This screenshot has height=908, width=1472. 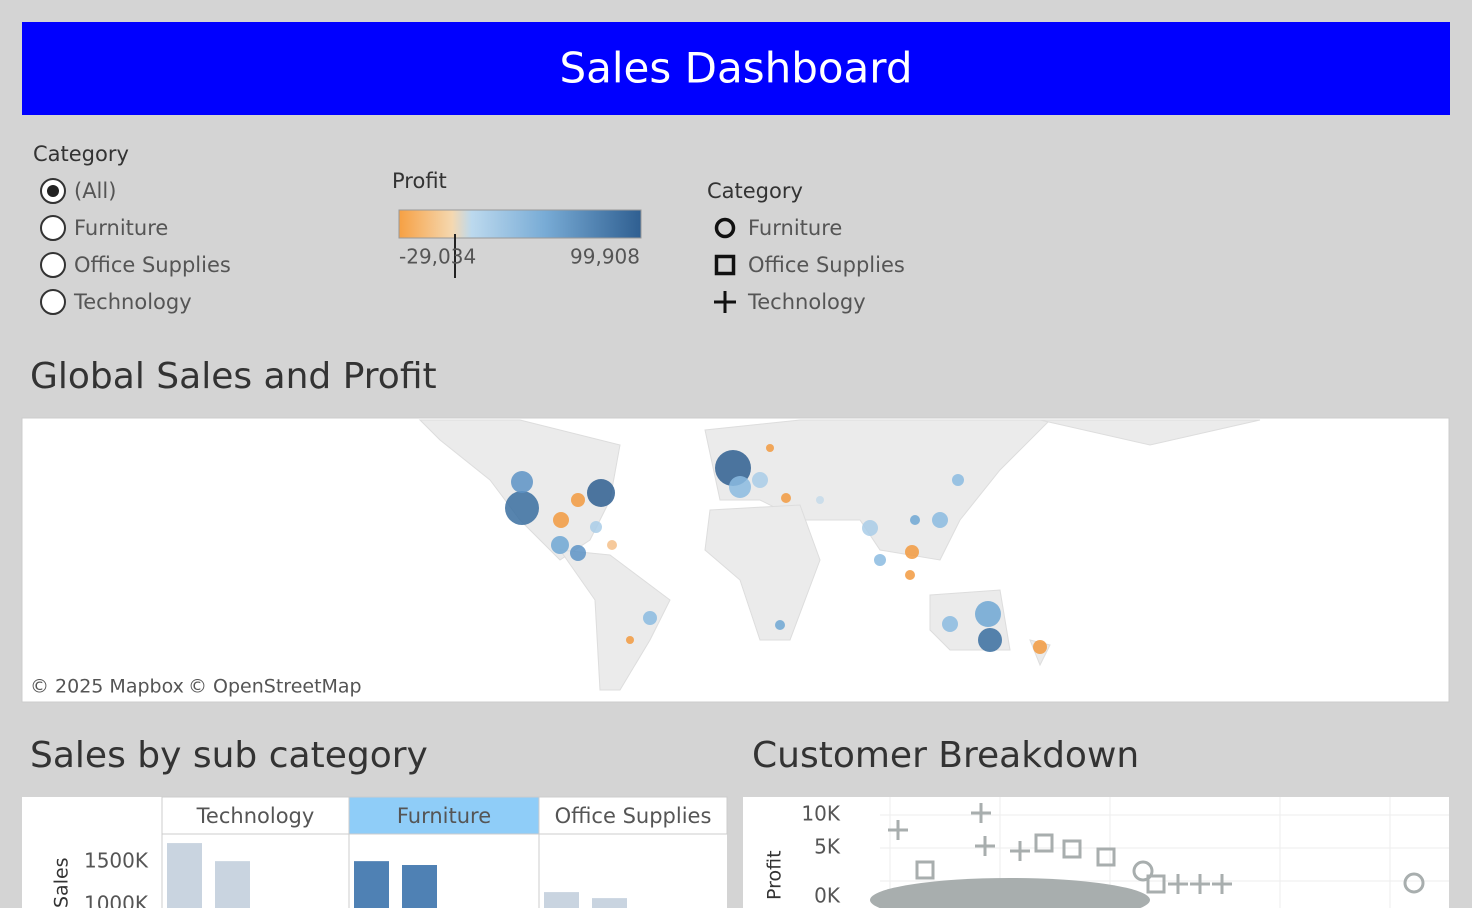 What do you see at coordinates (820, 814) in the screenshot?
I see `y-tick-label: 10K` at bounding box center [820, 814].